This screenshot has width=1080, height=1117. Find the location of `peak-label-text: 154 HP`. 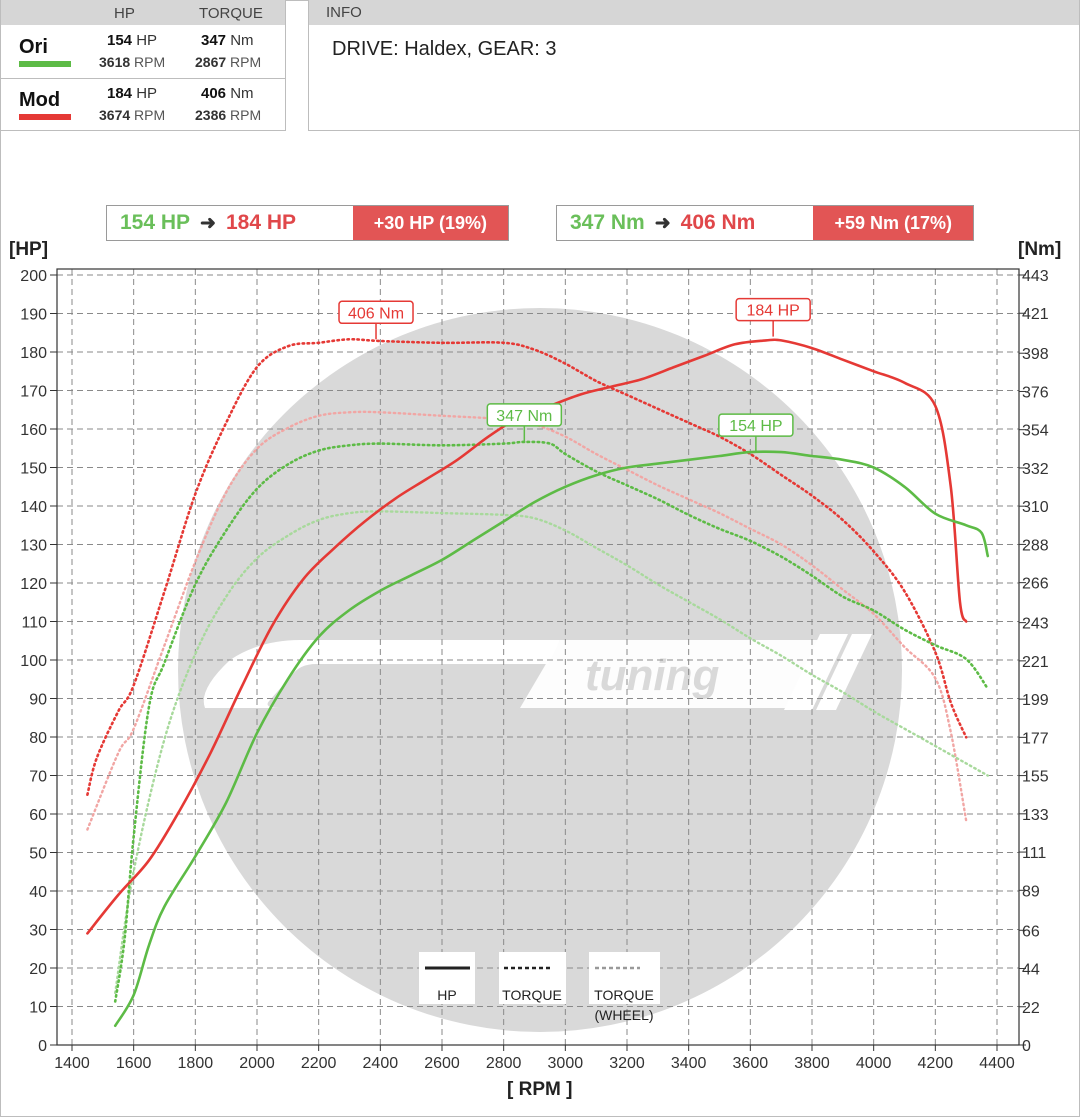

peak-label-text: 154 HP is located at coordinates (755, 426).